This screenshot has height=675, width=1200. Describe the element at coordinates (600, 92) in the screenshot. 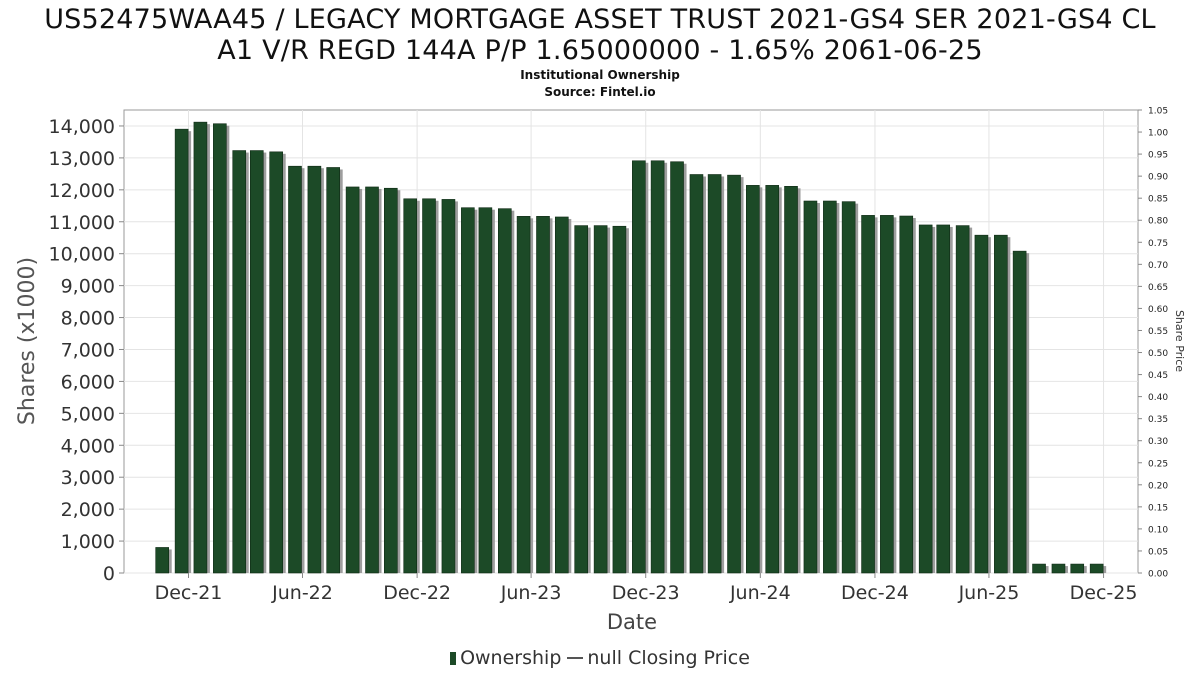

I see `chart-source: Source: Fintel.io` at that location.